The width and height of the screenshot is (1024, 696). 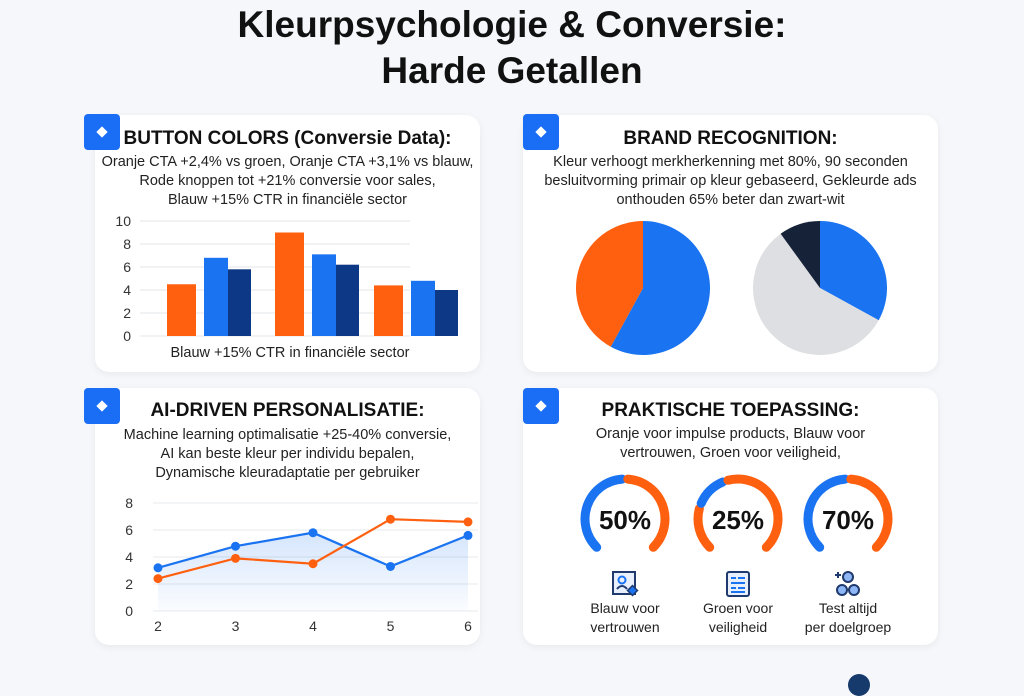 I want to click on x-tick-label: 2, so click(x=158, y=626).